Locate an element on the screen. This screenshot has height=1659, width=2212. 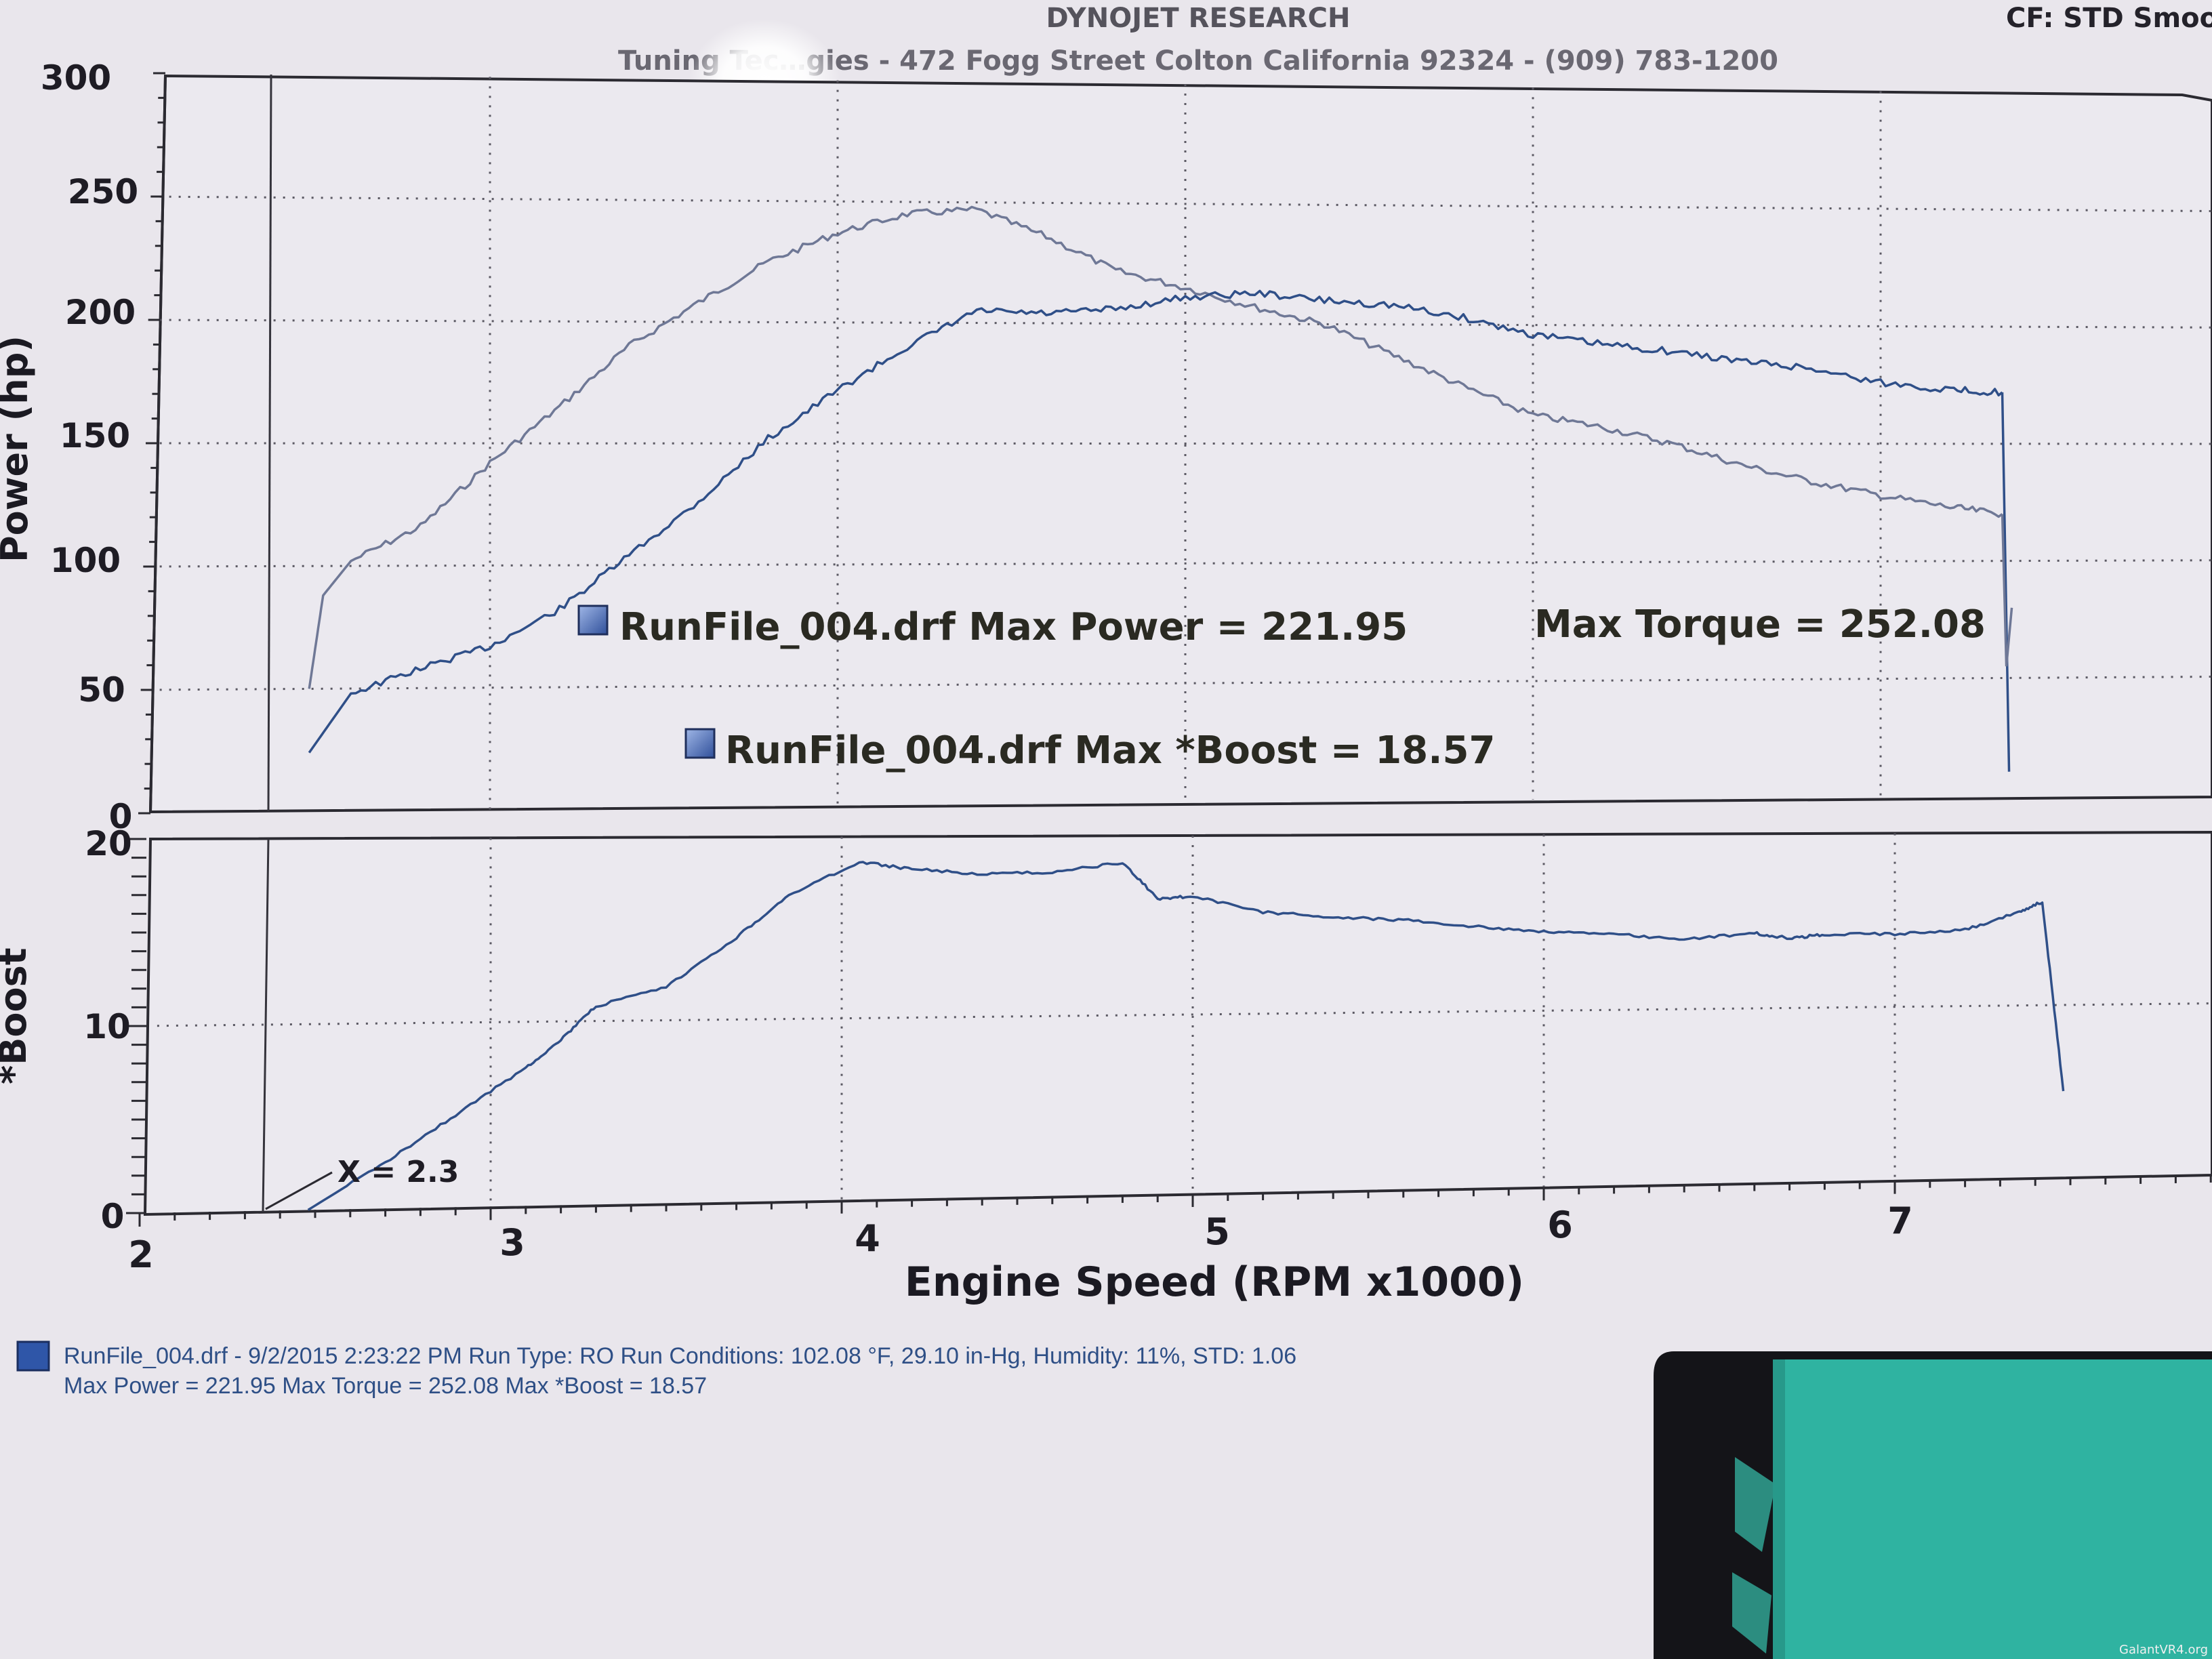
x-axis-title: Engine Speed (RPM x1000) is located at coordinates (1214, 1282).